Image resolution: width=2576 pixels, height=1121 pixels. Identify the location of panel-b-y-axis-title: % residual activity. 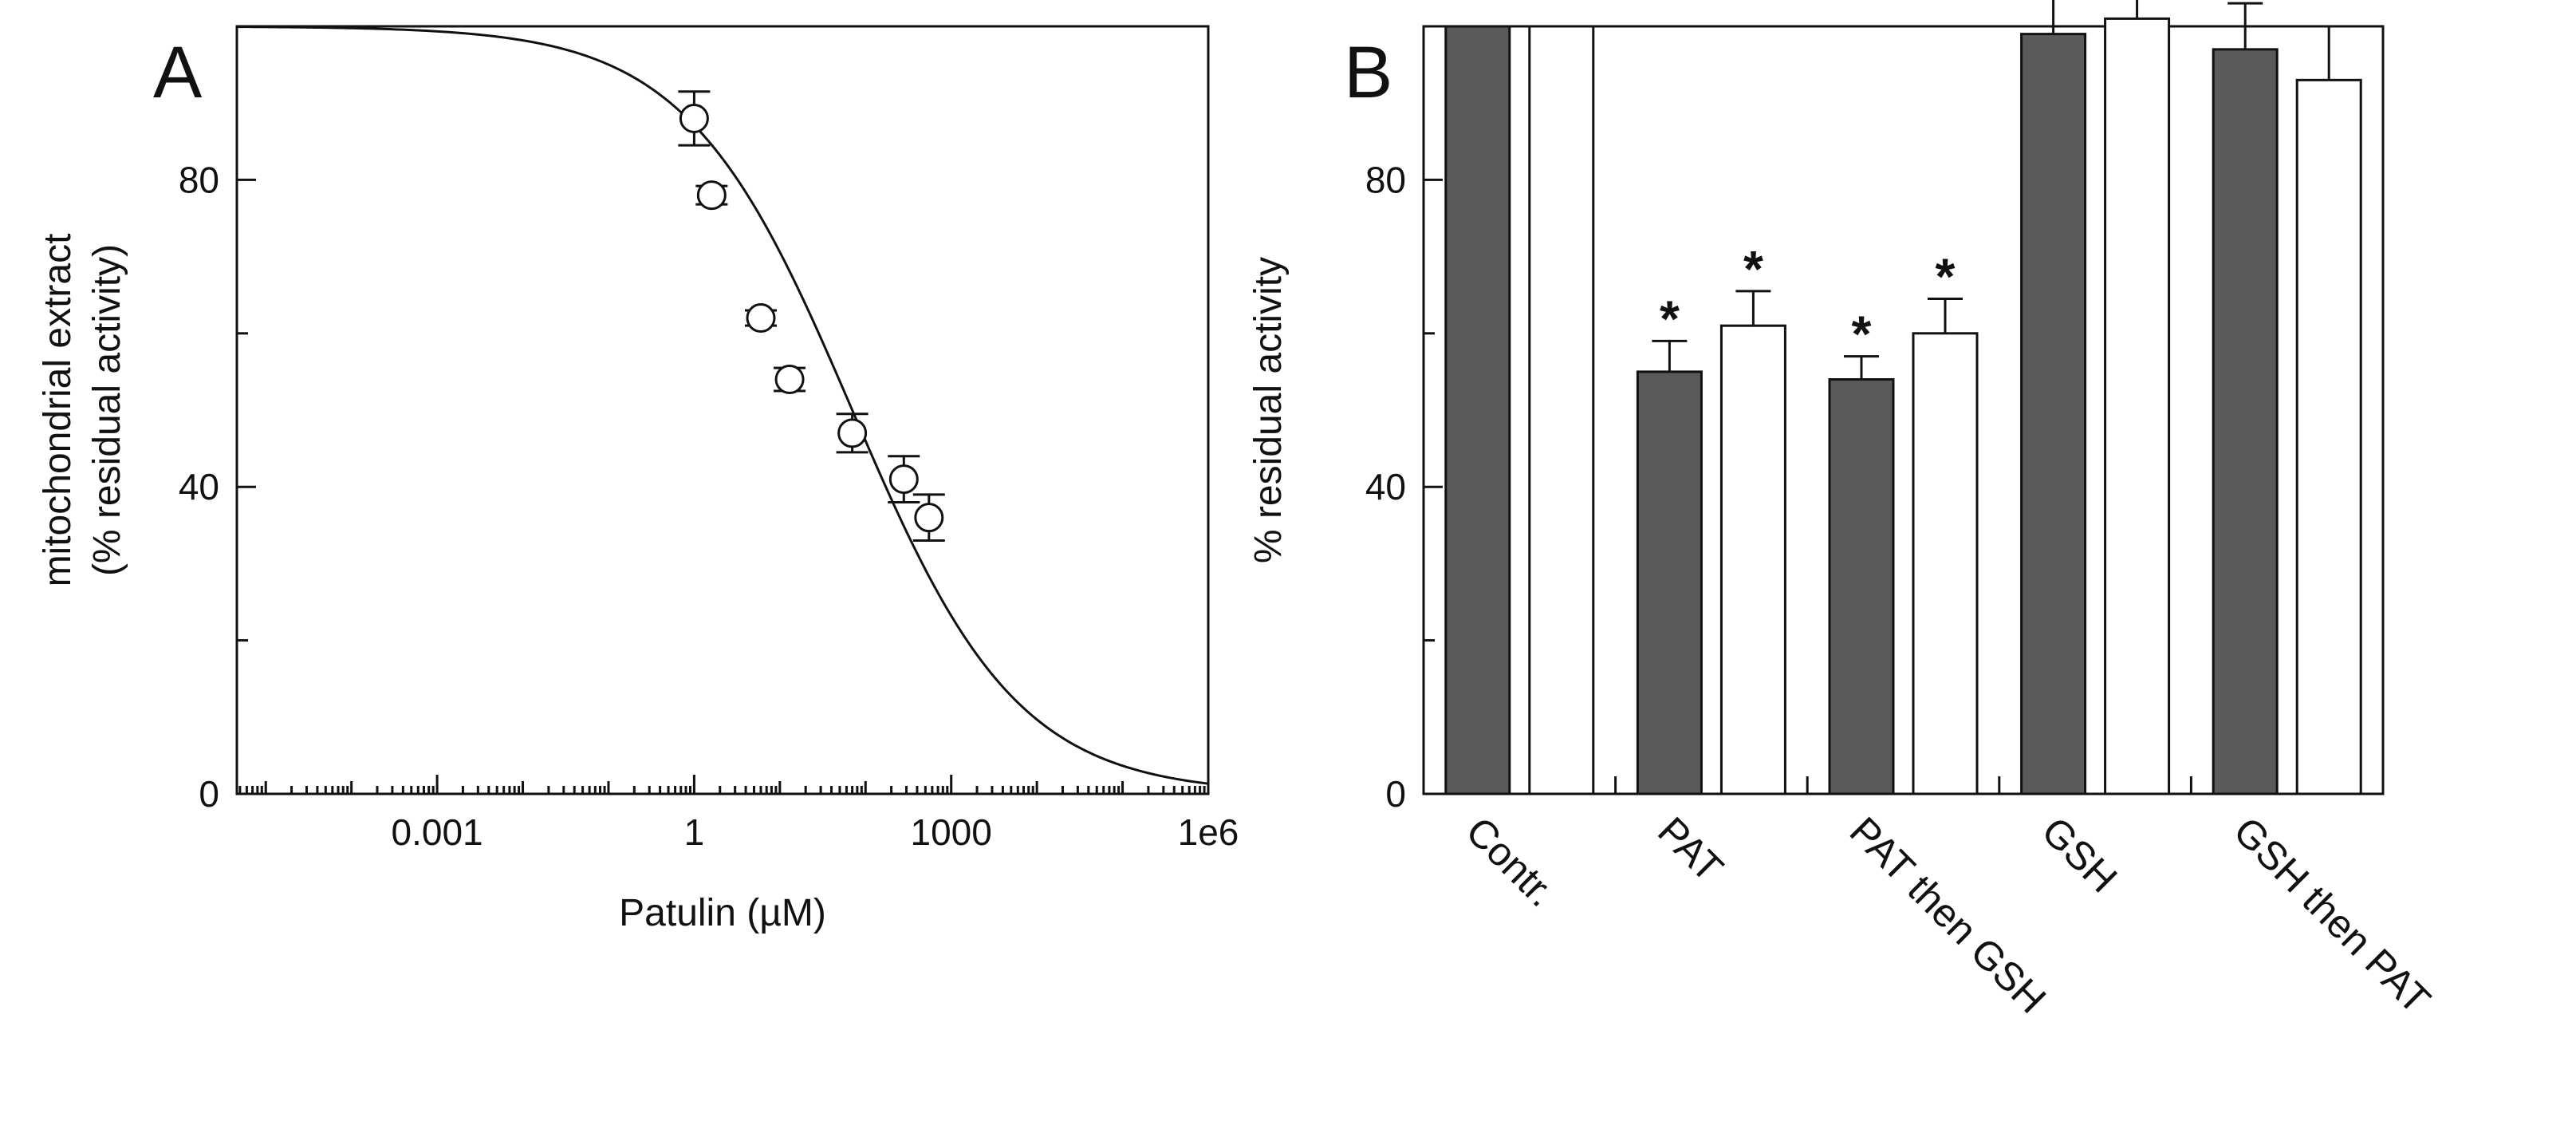
(1268, 410).